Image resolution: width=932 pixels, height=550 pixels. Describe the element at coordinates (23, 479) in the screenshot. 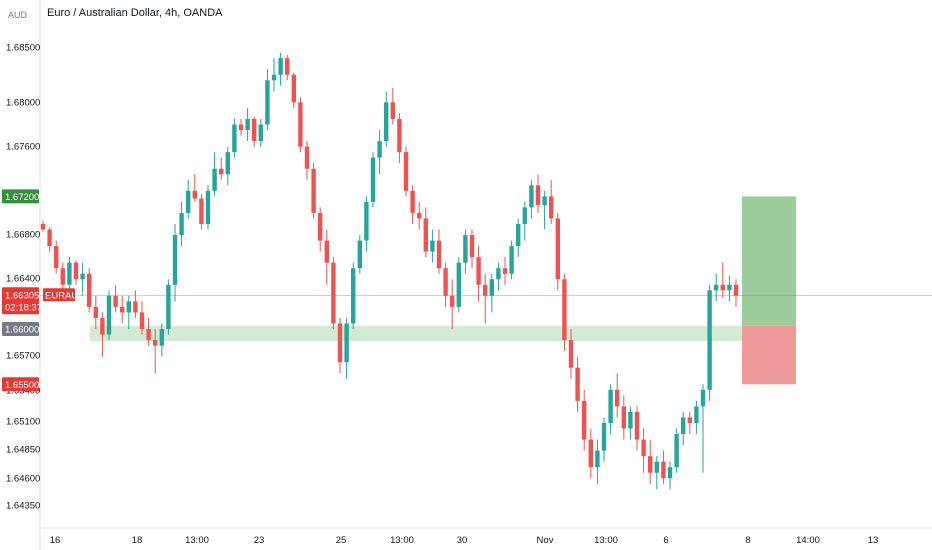

I see `y-tick-label: 1.64600` at that location.